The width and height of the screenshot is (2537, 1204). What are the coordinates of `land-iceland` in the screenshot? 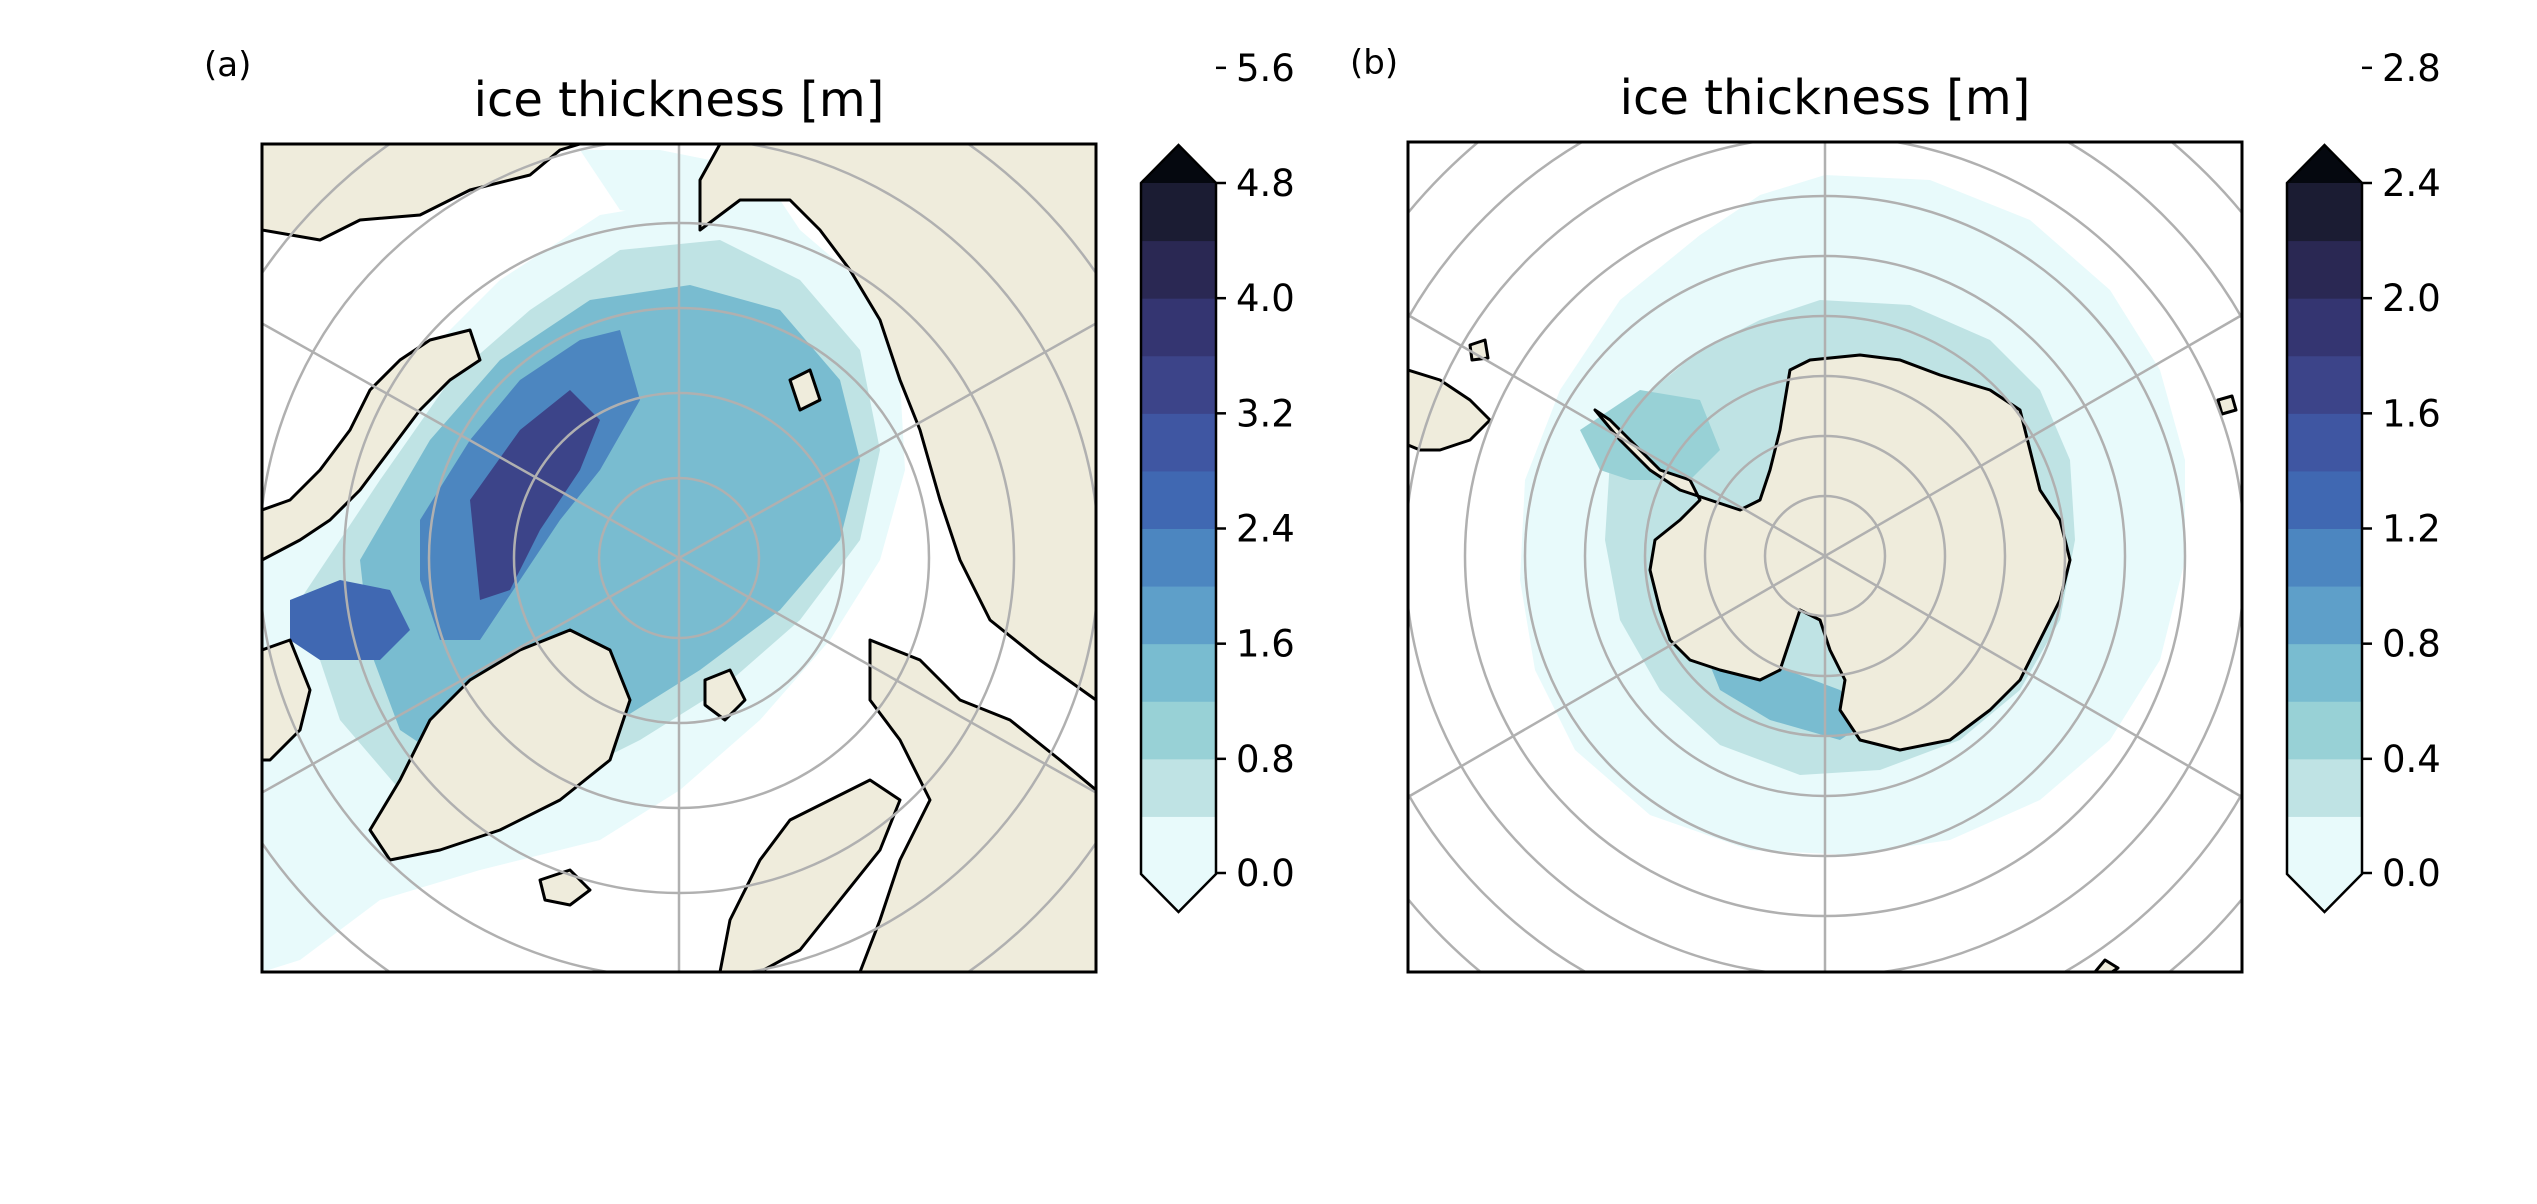 It's located at (565, 887).